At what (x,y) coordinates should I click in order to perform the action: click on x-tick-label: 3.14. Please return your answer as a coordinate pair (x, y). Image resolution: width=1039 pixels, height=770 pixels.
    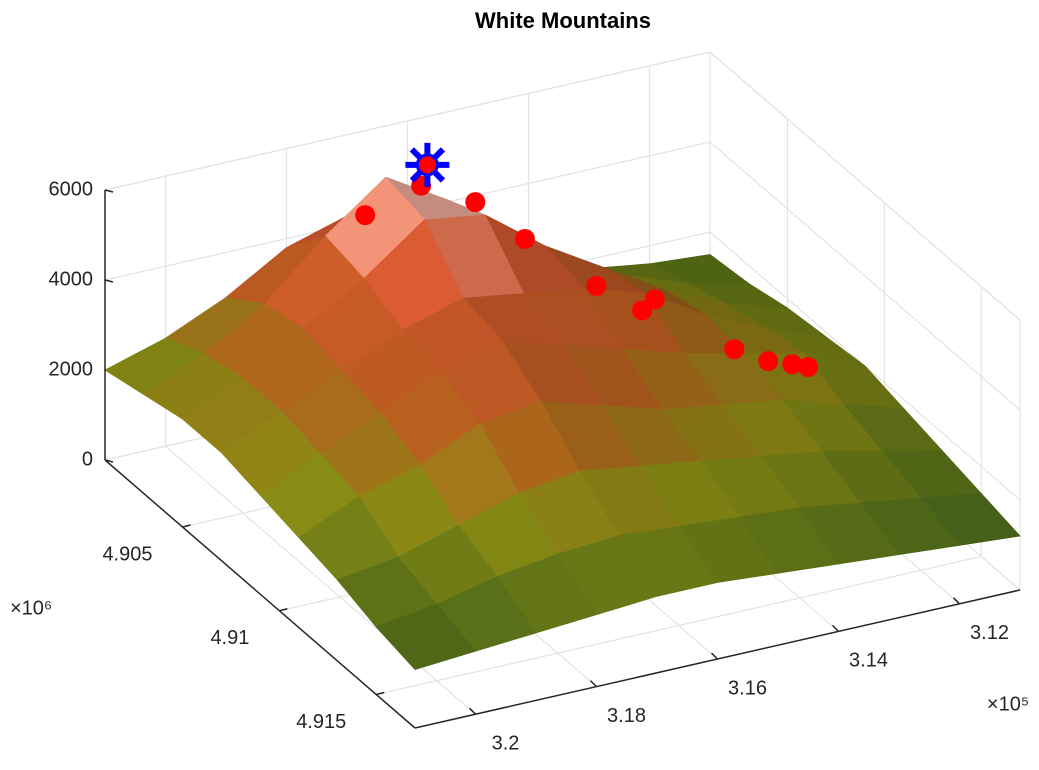
    Looking at the image, I should click on (868, 661).